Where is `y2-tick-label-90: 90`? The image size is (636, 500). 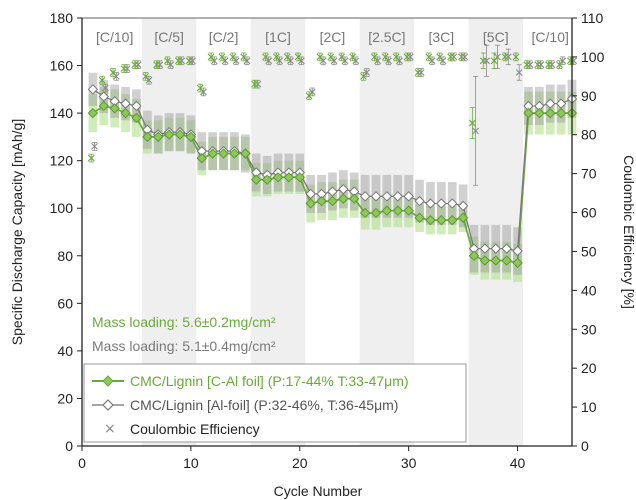
y2-tick-label-90: 90 is located at coordinates (589, 96).